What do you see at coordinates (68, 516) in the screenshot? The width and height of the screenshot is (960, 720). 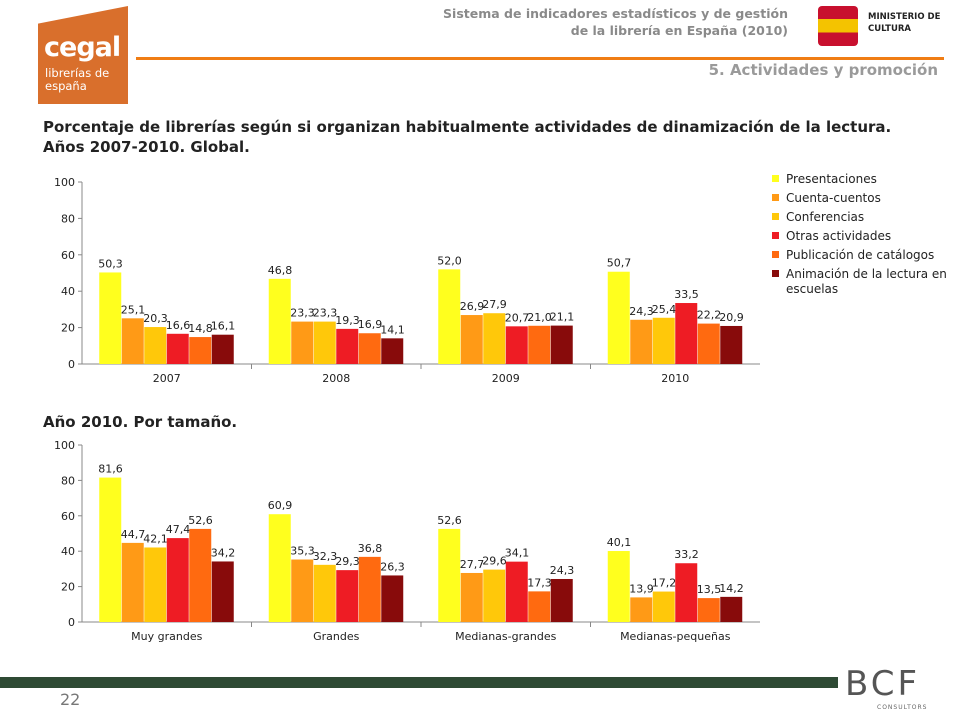 I see `chart2-y-tick-label: 60` at bounding box center [68, 516].